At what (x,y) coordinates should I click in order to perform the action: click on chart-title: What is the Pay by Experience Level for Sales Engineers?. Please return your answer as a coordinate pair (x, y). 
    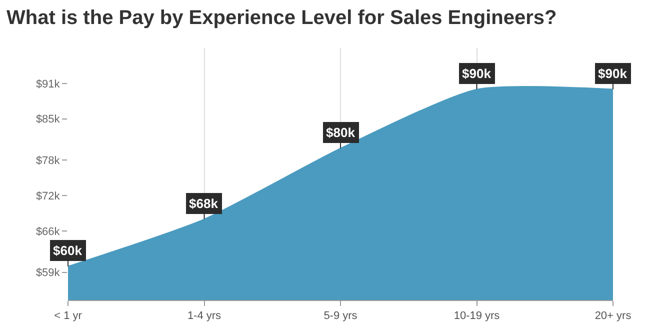
    Looking at the image, I should click on (281, 18).